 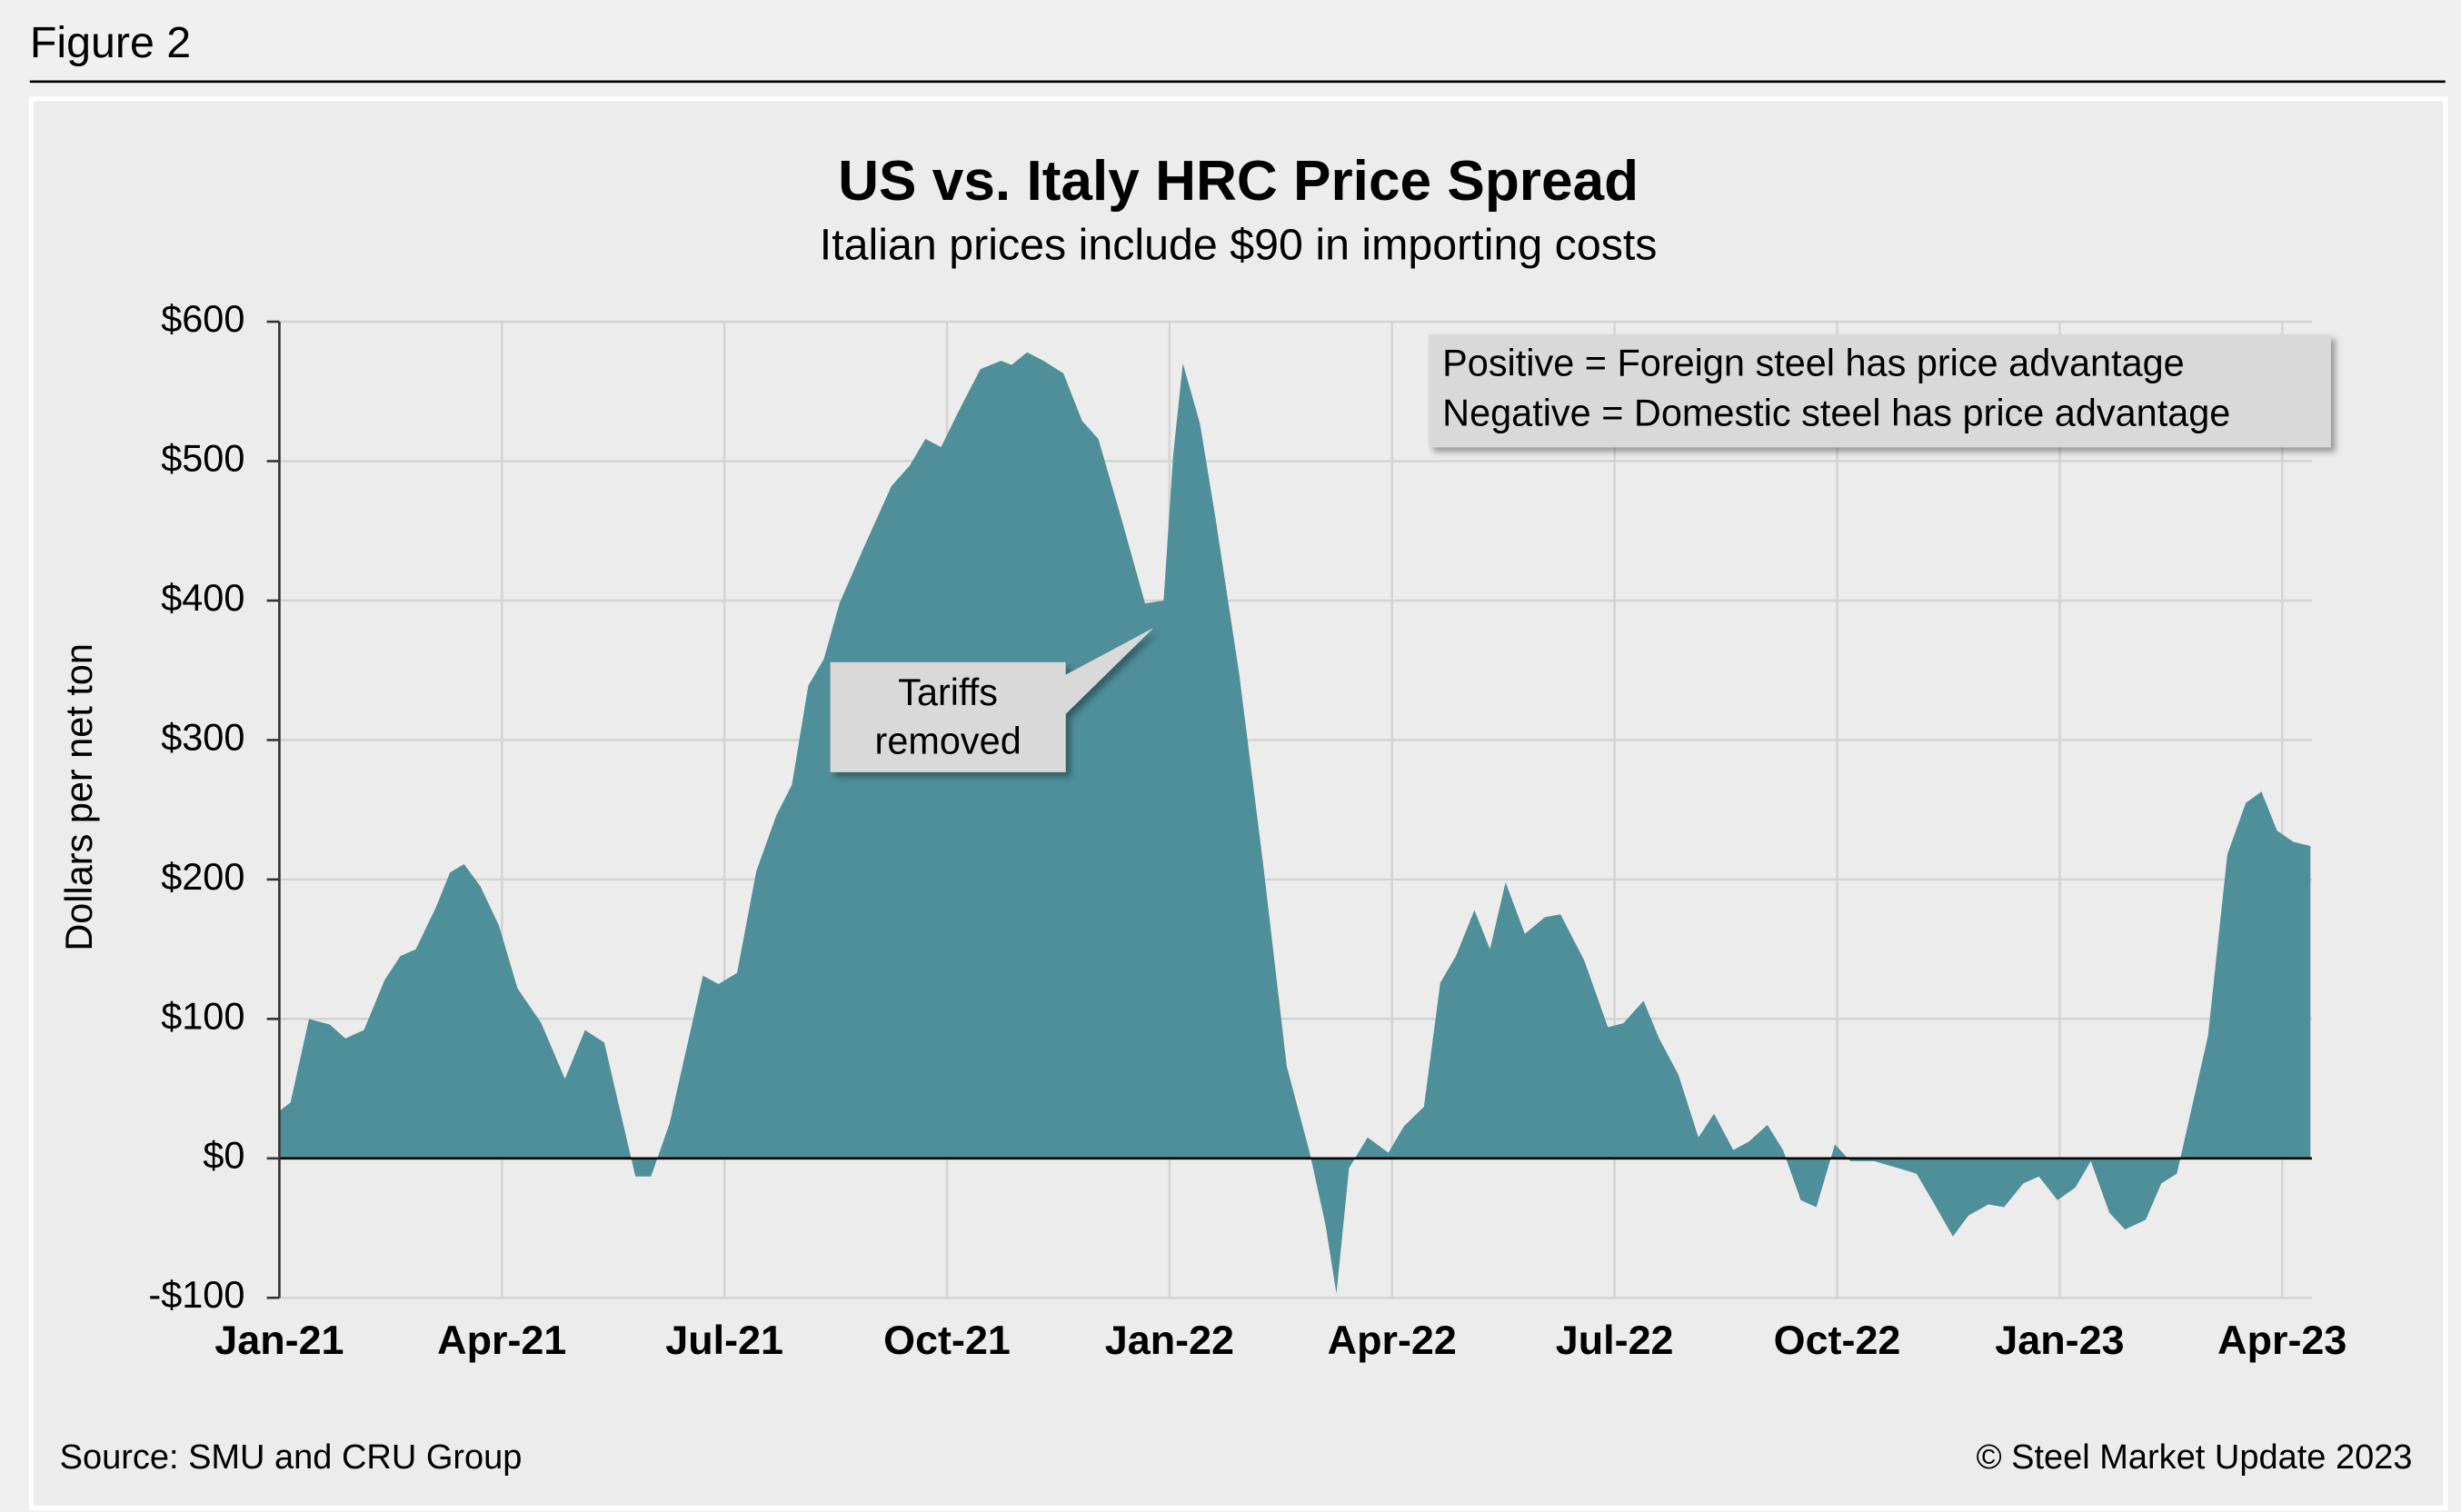 What do you see at coordinates (947, 1340) in the screenshot?
I see `x-tick-label: Oct-21` at bounding box center [947, 1340].